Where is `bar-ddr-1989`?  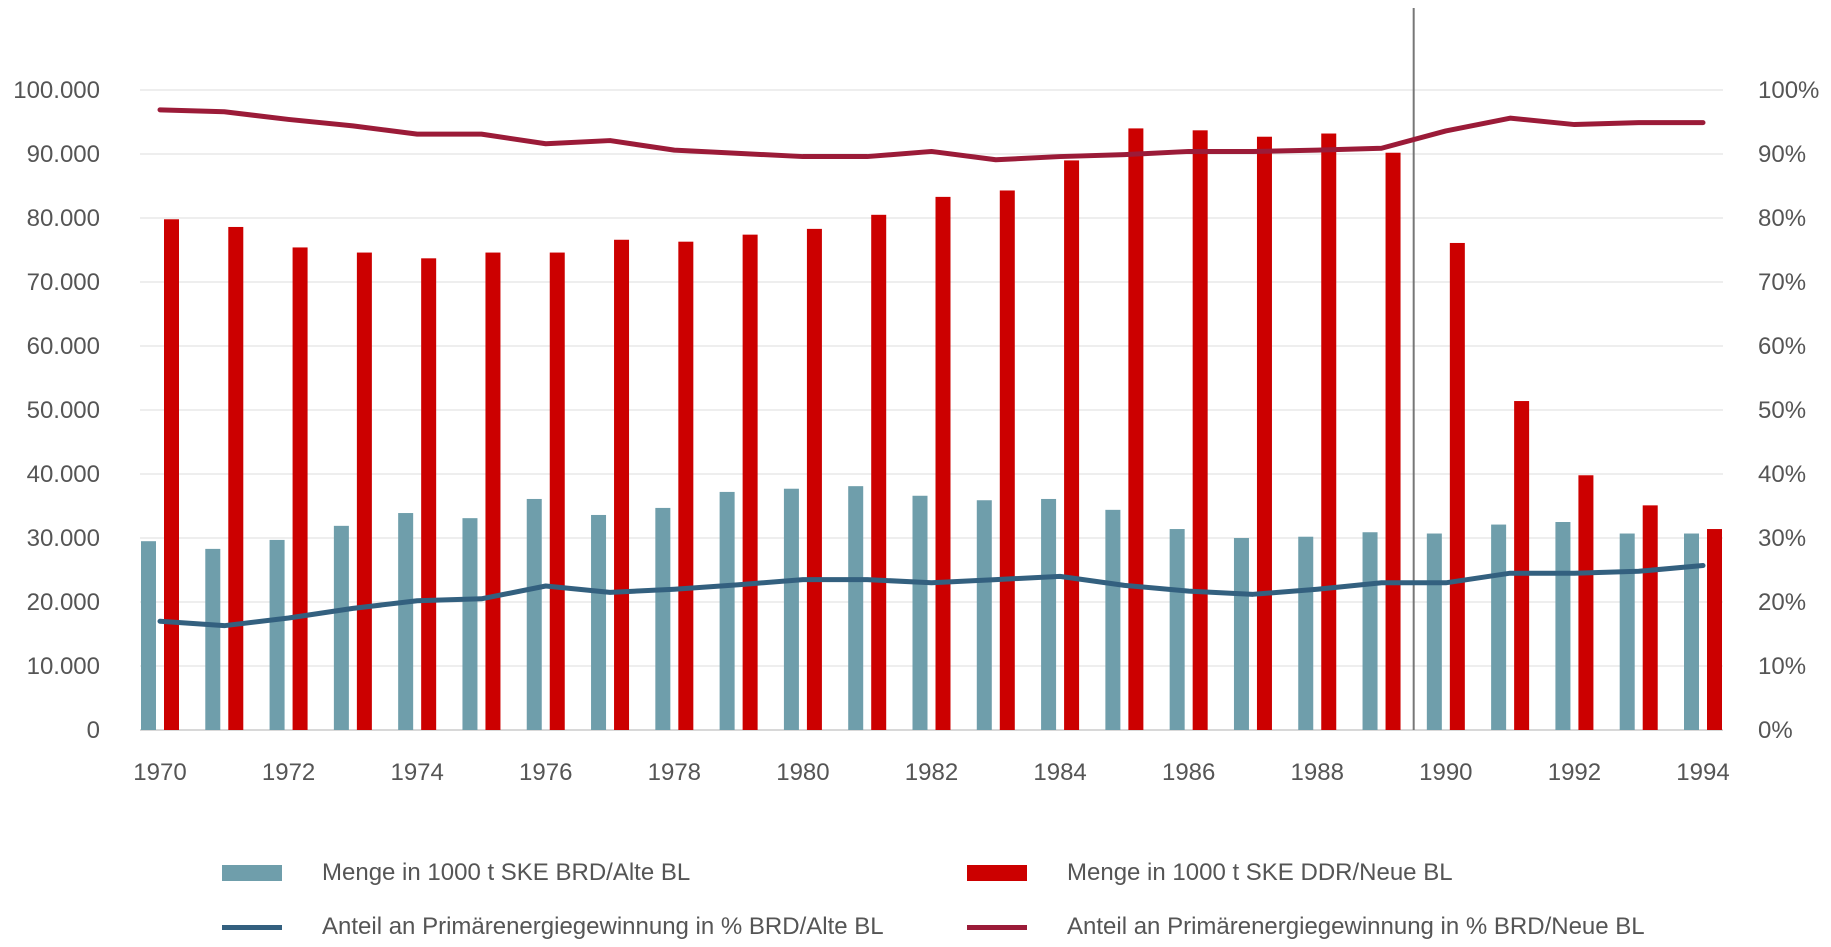
bar-ddr-1989 is located at coordinates (1393, 441).